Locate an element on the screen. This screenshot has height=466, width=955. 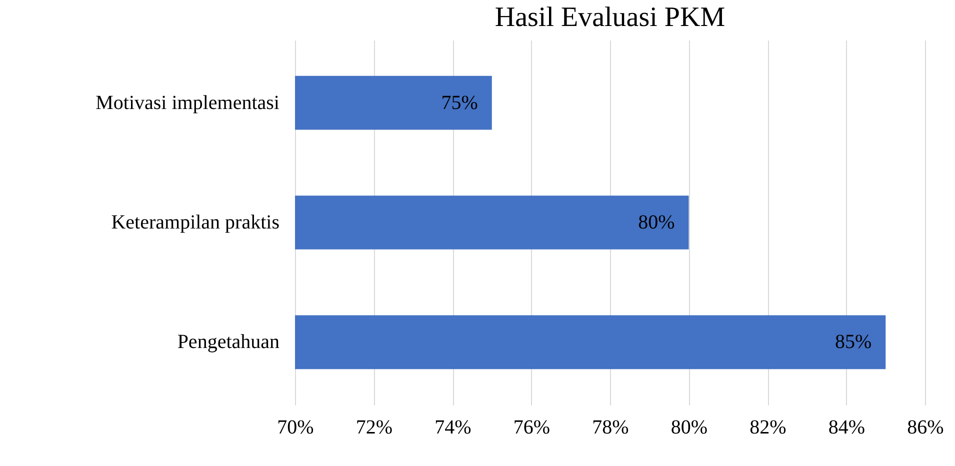
y-tick-label: Keterampilan praktis is located at coordinates (195, 223).